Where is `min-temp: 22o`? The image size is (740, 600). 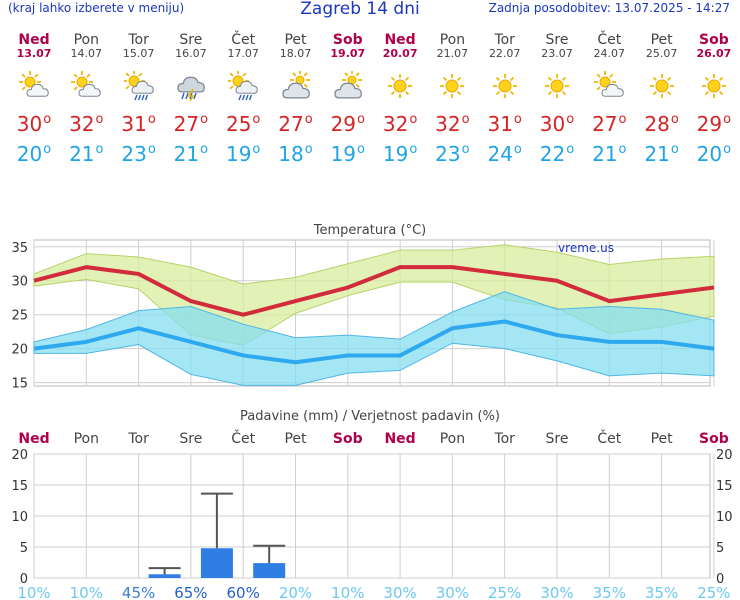 min-temp: 22o is located at coordinates (557, 154).